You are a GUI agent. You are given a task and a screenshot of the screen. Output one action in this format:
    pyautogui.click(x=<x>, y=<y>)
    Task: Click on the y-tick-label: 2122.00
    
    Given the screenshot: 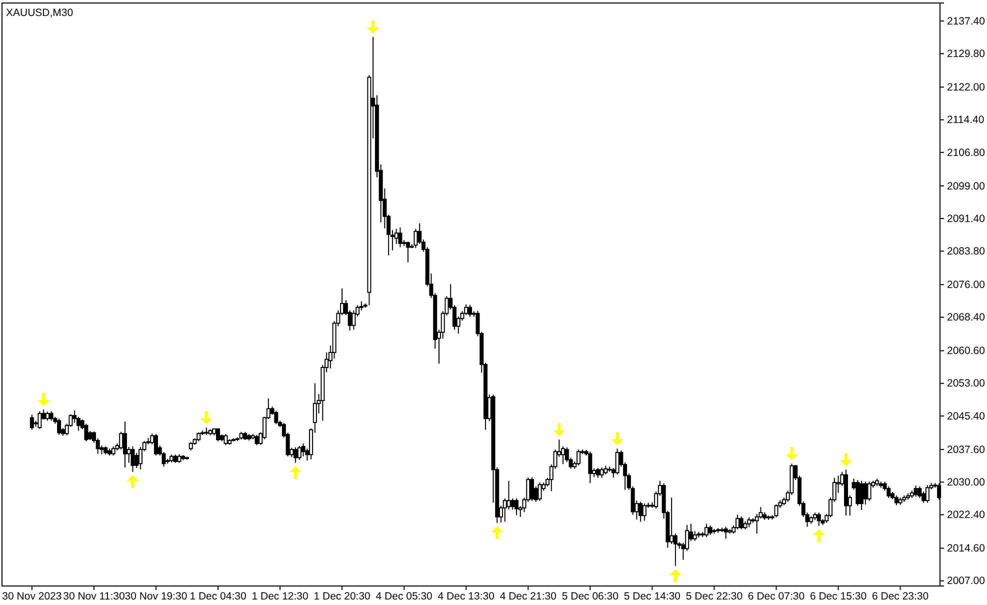 What is the action you would take?
    pyautogui.click(x=966, y=88)
    